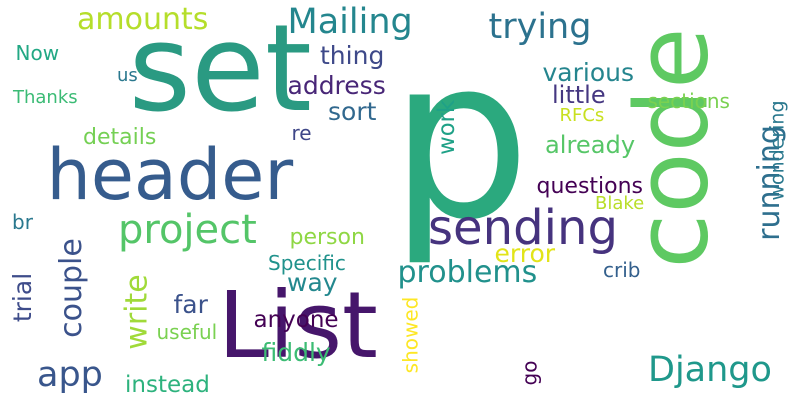 The width and height of the screenshot is (800, 400). I want to click on word: couple, so click(71, 288).